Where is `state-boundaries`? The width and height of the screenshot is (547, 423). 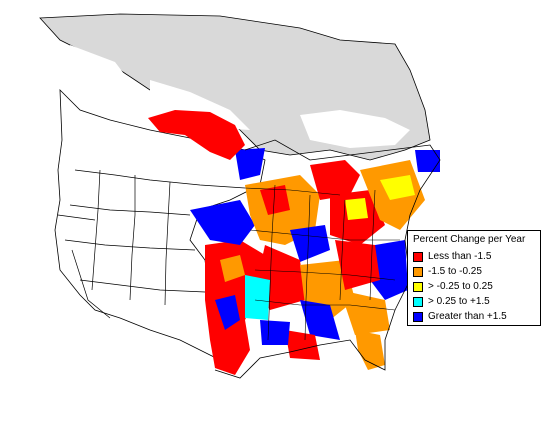
state-boundaries is located at coordinates (151, 244).